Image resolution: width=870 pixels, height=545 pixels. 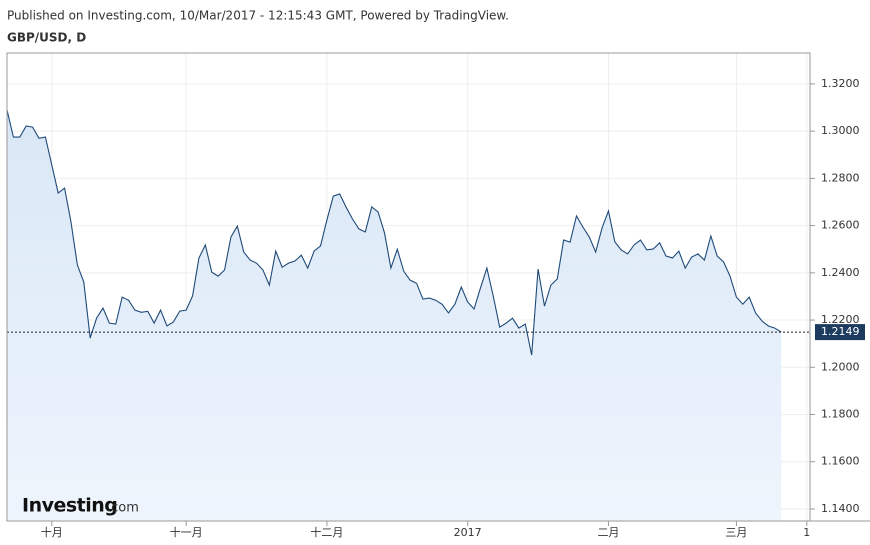 I want to click on y-tick-label: 1.1600, so click(x=840, y=461).